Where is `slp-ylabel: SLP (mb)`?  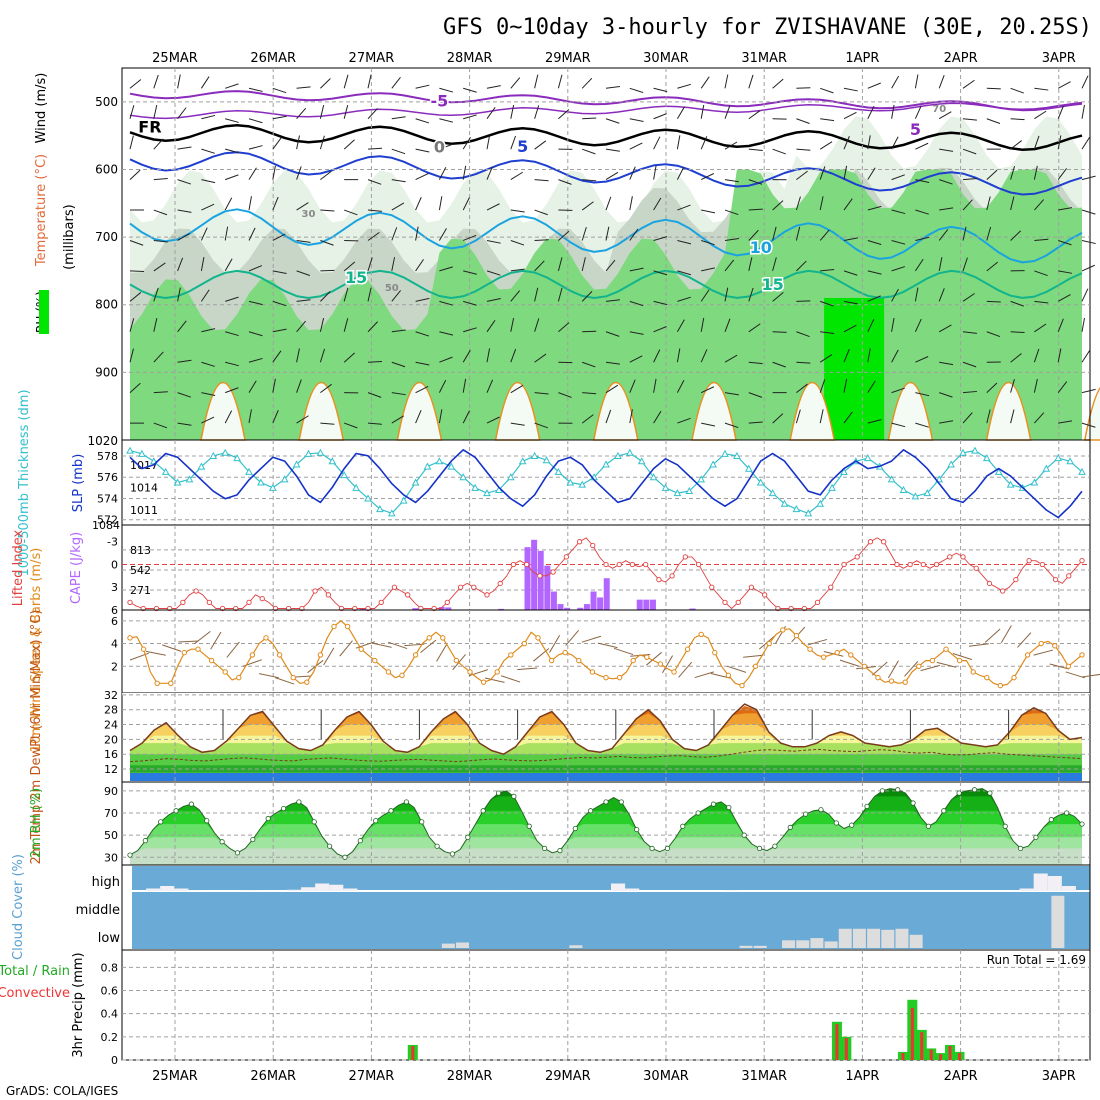 slp-ylabel: SLP (mb) is located at coordinates (78, 483).